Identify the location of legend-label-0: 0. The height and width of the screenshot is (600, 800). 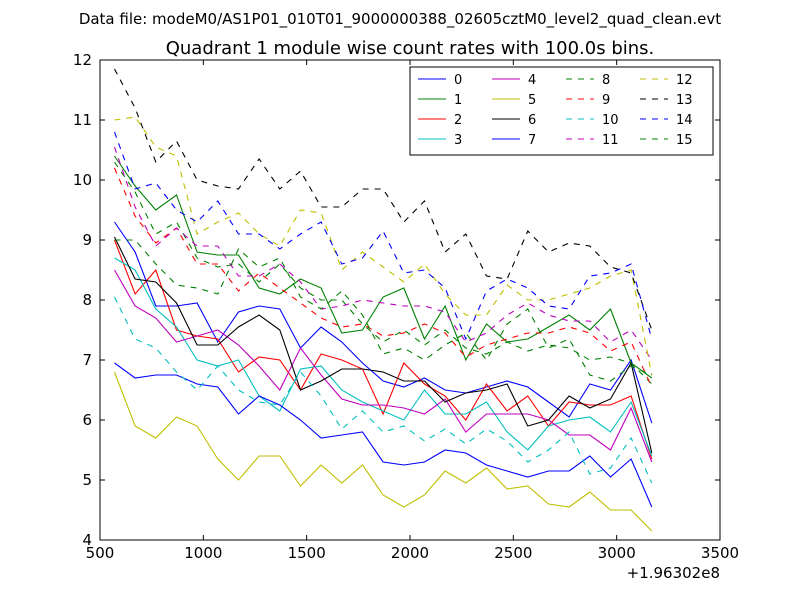
(458, 80).